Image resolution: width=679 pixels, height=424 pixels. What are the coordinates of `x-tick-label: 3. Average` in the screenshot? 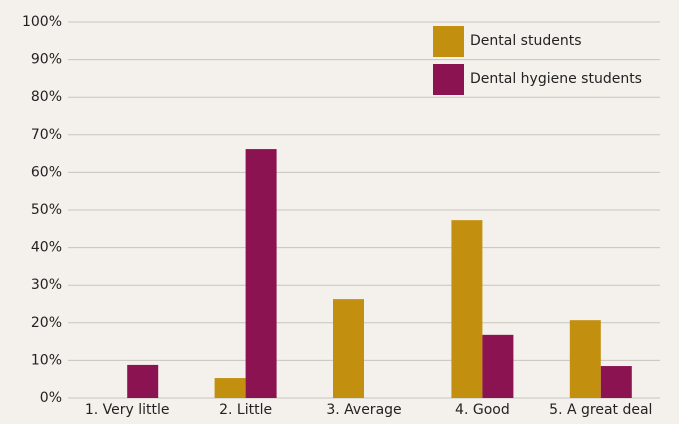 It's located at (363, 410).